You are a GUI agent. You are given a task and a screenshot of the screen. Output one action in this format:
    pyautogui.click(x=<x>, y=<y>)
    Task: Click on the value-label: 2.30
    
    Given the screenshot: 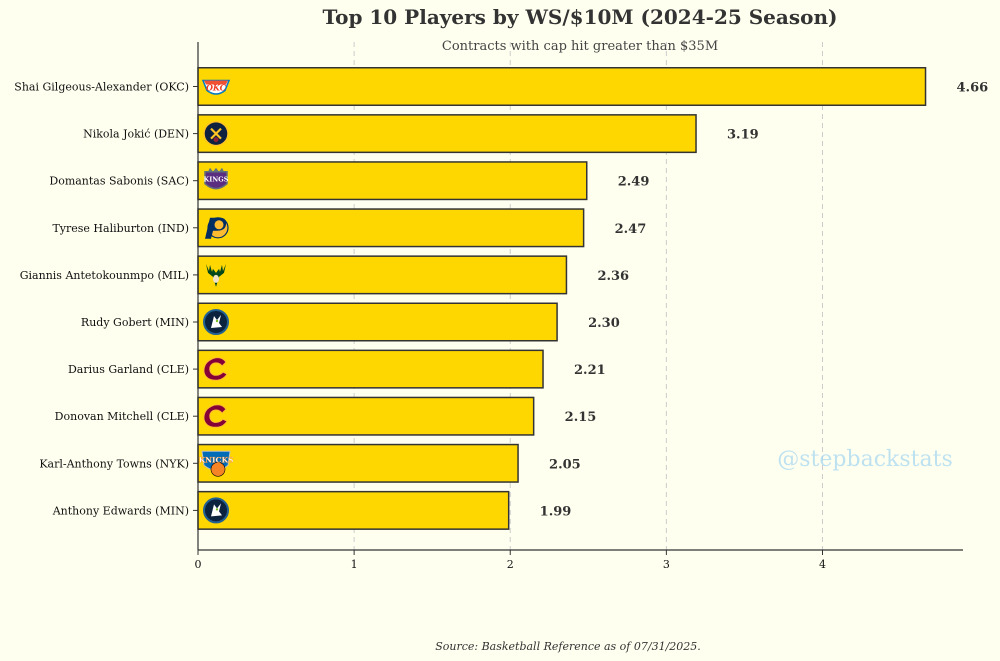 What is the action you would take?
    pyautogui.click(x=604, y=323)
    